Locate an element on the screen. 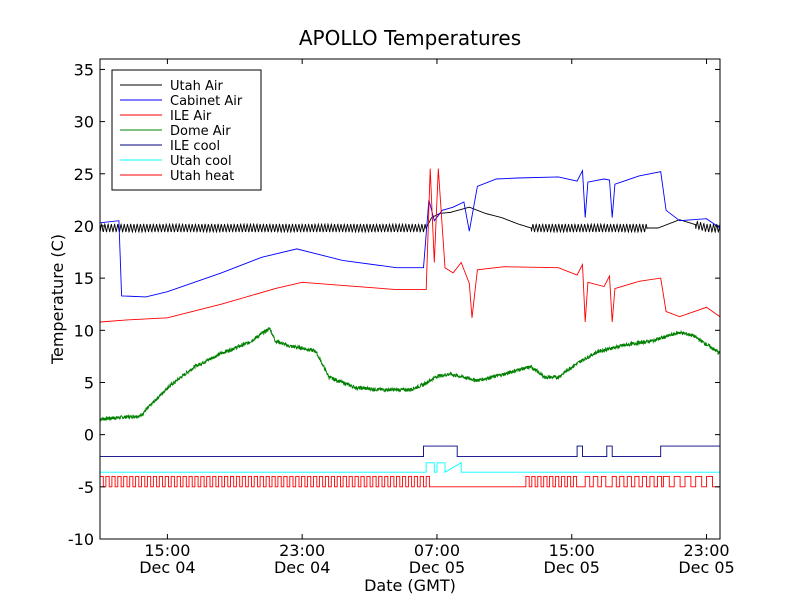 This screenshot has width=800, height=600. chart-title: APOLLO Temperatures is located at coordinates (410, 38).